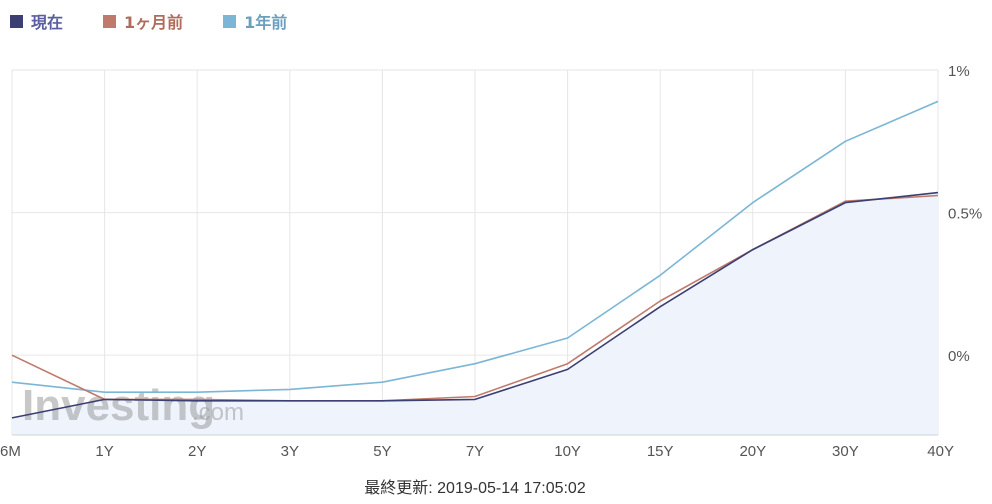 Image resolution: width=992 pixels, height=504 pixels. I want to click on legend-swatch-current, so click(16, 21).